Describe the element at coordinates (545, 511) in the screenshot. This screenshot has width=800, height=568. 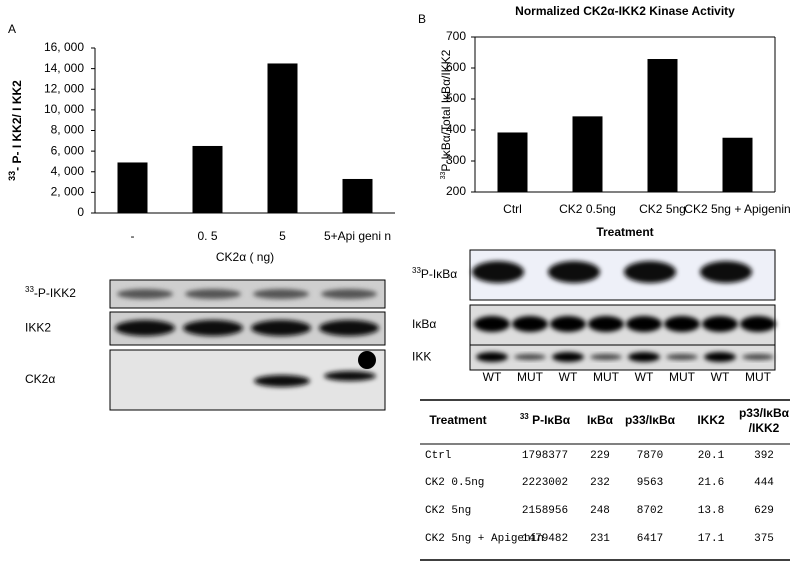
I see `table-cell: 2158956` at that location.